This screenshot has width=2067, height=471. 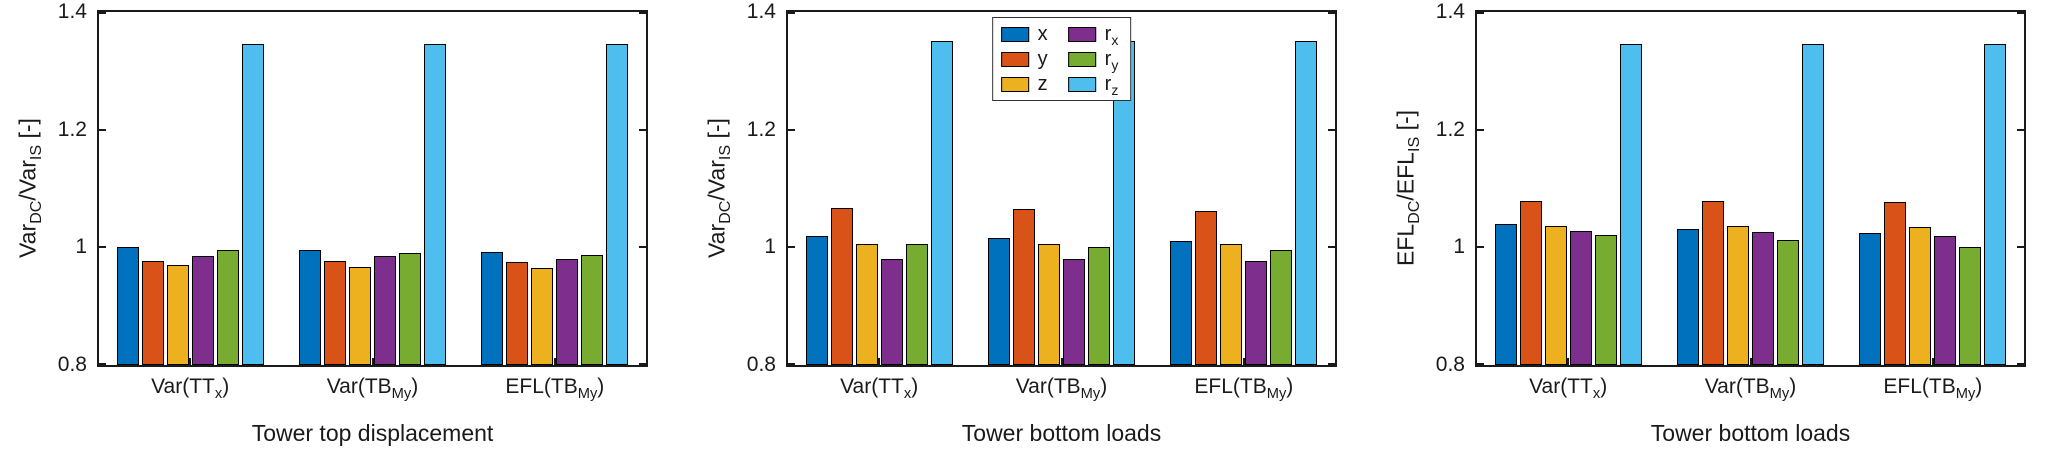 I want to click on legend-swatch-rx, so click(x=1081, y=34).